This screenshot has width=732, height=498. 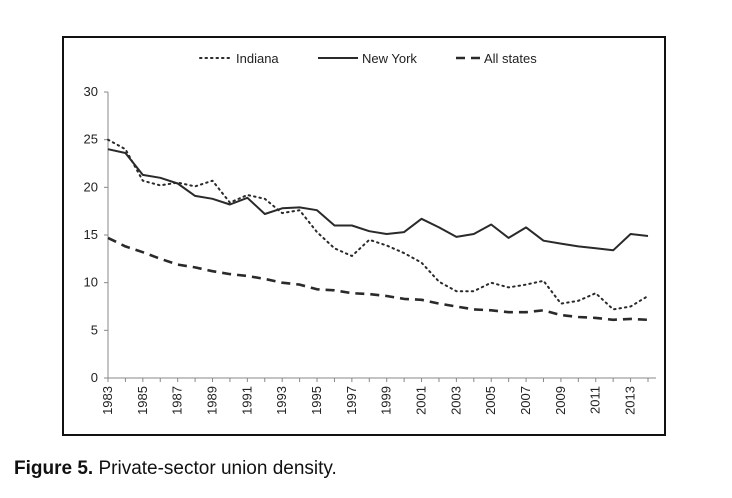 I want to click on x-tick-label: 2013, so click(x=630, y=400).